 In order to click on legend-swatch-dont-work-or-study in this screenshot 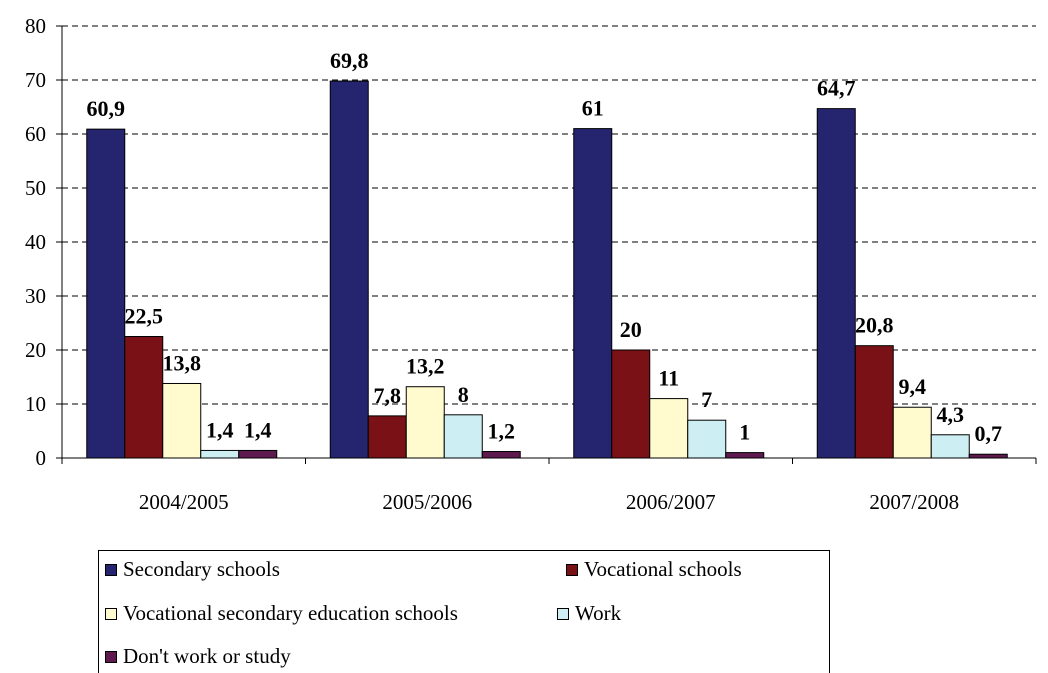, I will do `click(111, 656)`.